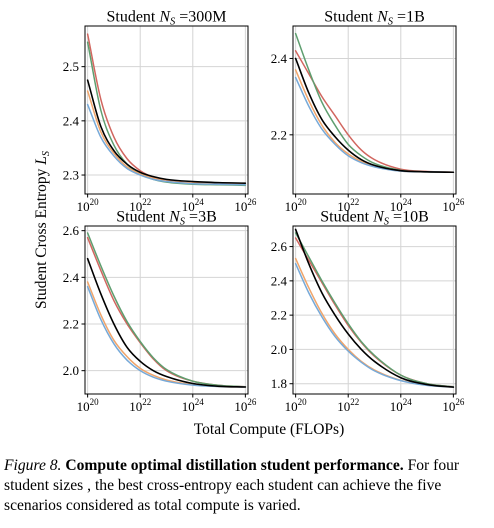  I want to click on y-axis-title-sub: S, so click(46, 153).